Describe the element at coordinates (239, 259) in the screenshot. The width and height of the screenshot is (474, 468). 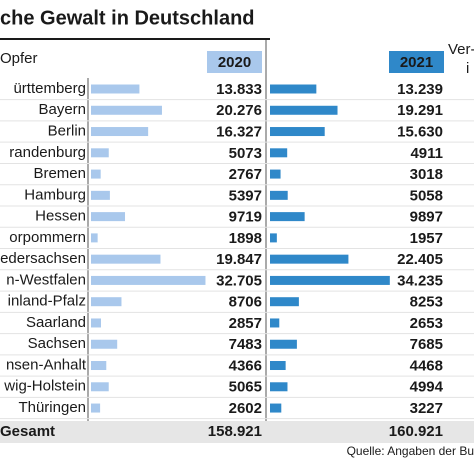
I see `value-label: 19.847` at that location.